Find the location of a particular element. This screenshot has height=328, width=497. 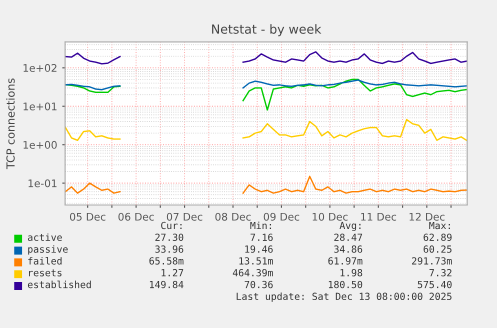

y-tick-label: 1e+00 is located at coordinates (40, 144).